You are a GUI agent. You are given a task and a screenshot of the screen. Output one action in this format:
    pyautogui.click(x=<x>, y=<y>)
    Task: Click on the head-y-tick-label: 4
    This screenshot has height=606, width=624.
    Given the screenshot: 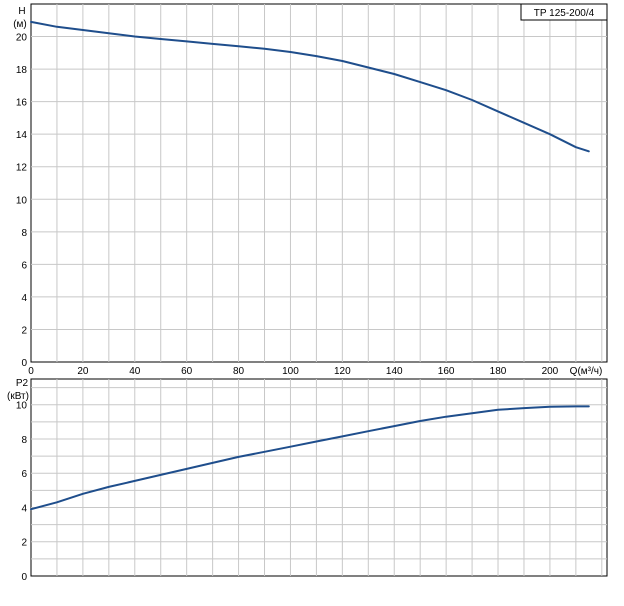 What is the action you would take?
    pyautogui.click(x=24, y=298)
    